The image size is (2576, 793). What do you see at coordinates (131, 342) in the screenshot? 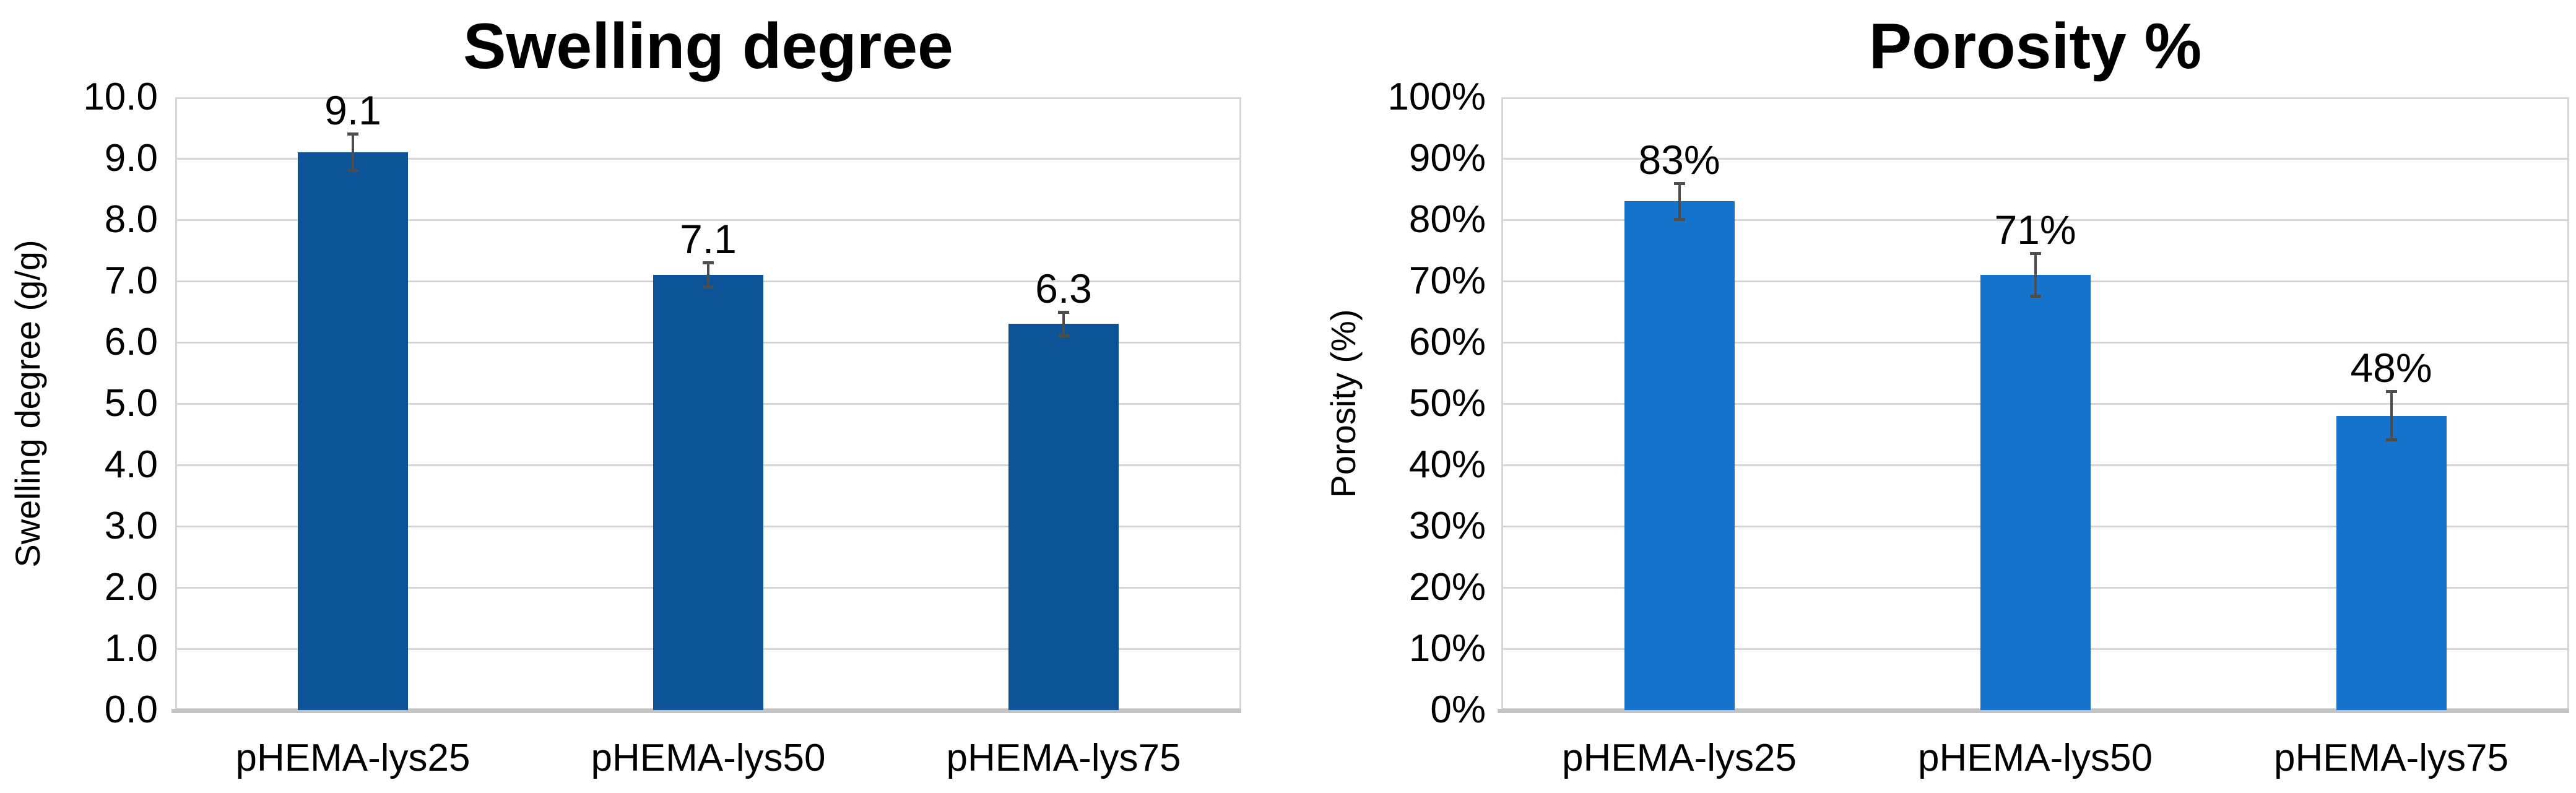
I see `y-tick-label: 6.0` at bounding box center [131, 342].